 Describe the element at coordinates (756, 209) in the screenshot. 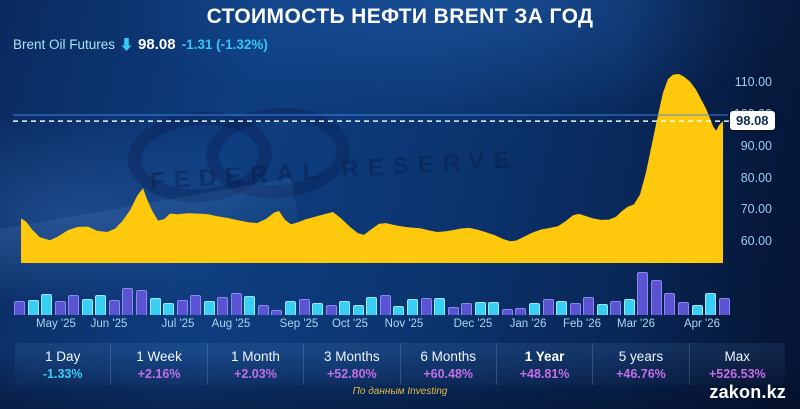

I see `y-axis-label: 70.00` at that location.